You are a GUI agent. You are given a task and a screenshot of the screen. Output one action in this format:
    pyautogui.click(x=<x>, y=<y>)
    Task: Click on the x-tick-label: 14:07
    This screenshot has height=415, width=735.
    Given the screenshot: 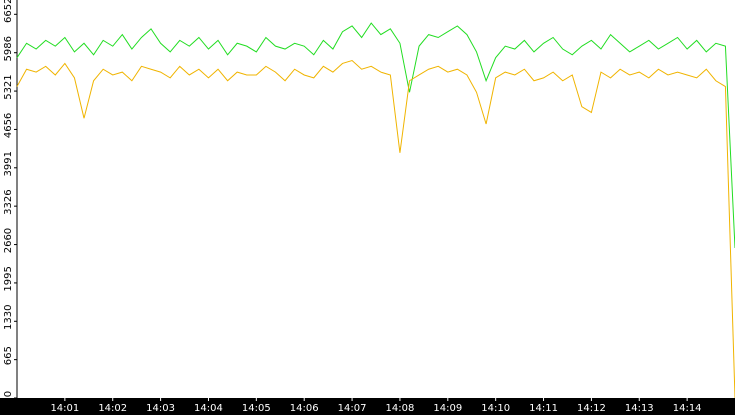 What is the action you would take?
    pyautogui.click(x=352, y=408)
    